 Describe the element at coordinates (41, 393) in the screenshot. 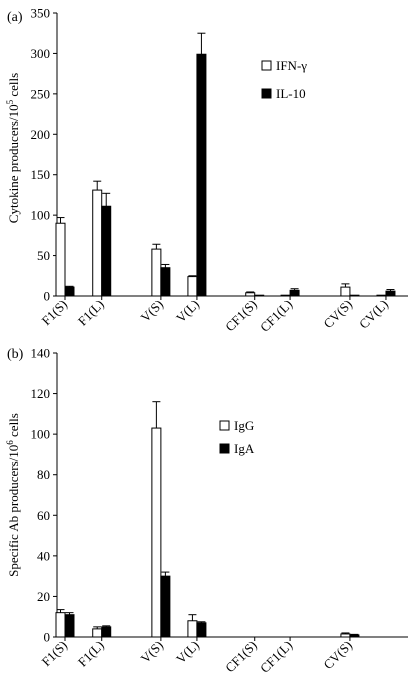

I see `y-tick-label: 120` at that location.